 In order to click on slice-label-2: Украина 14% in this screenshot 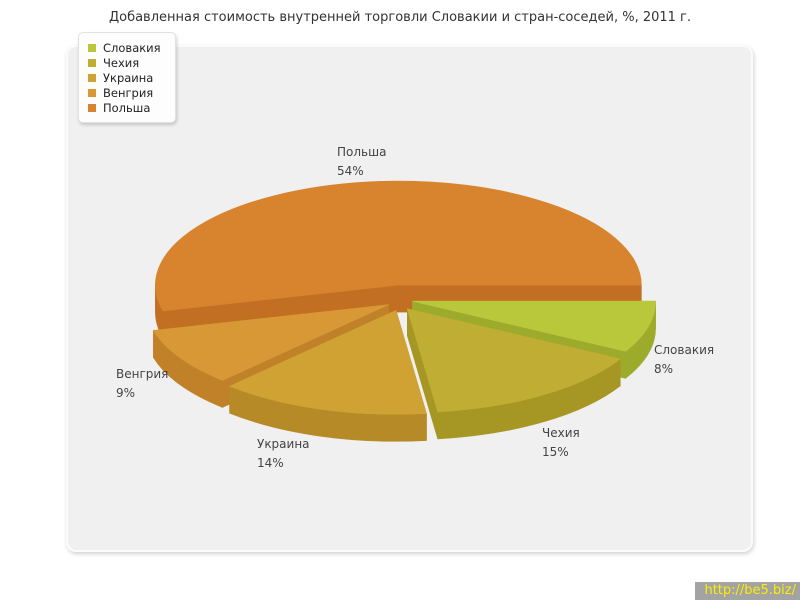, I will do `click(283, 454)`.